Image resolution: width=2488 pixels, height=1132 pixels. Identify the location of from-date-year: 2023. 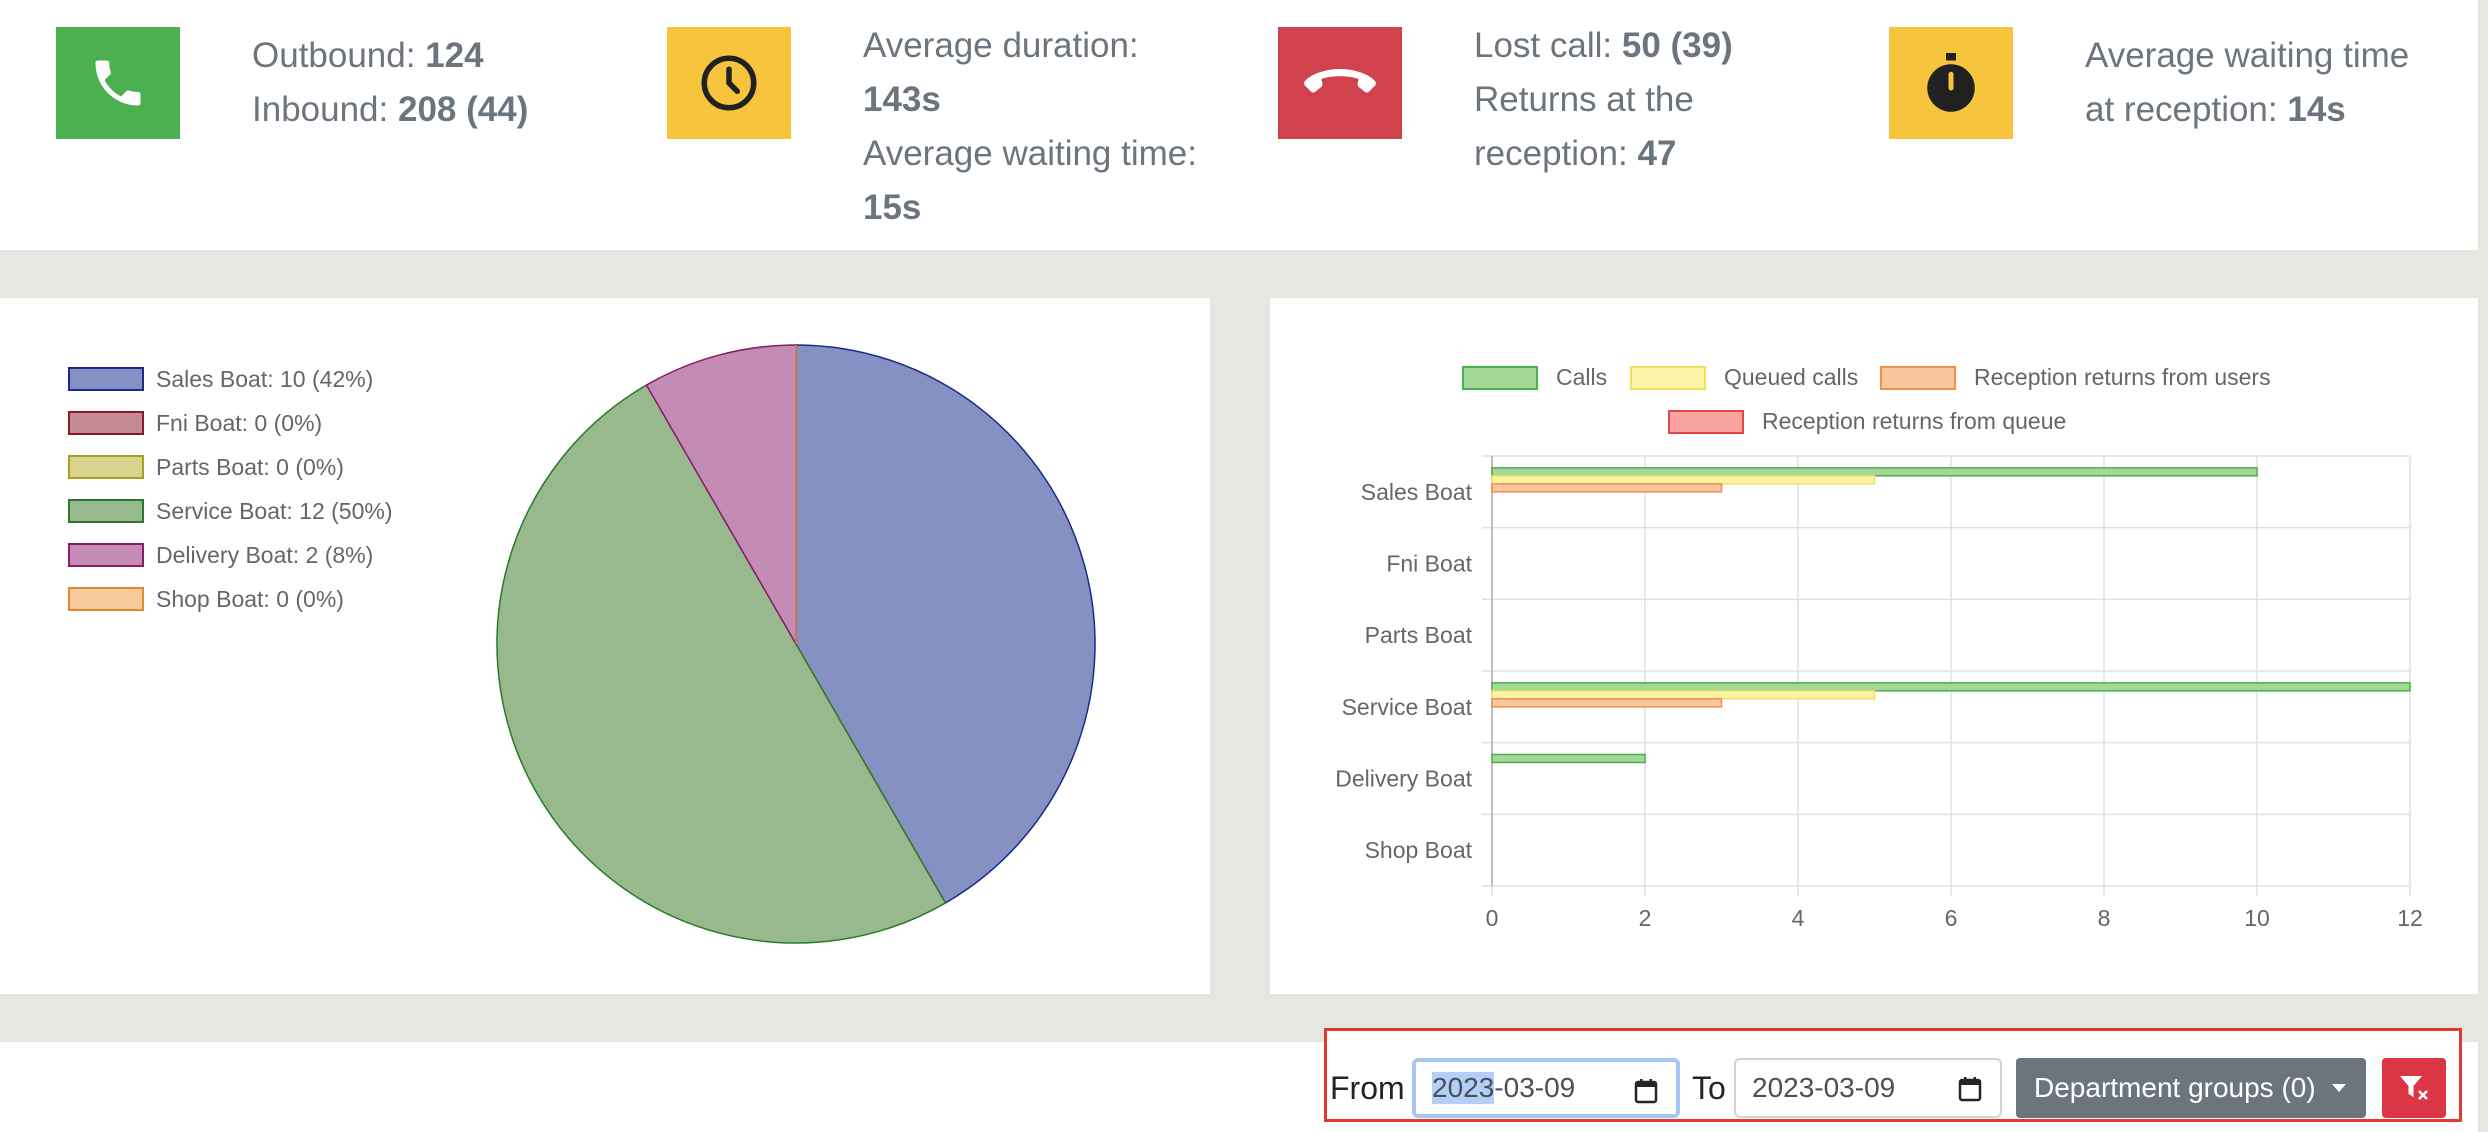
(1463, 1088).